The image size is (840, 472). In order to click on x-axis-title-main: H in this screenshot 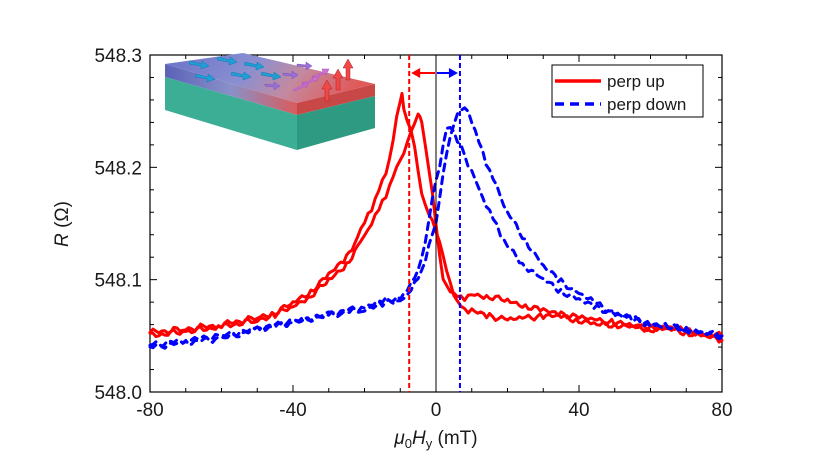, I will do `click(419, 438)`.